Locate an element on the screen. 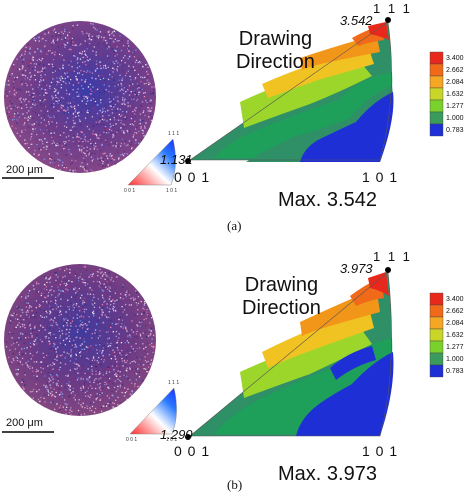 The width and height of the screenshot is (474, 497). ipf-max-caption: Max. 3.973 is located at coordinates (327, 474).